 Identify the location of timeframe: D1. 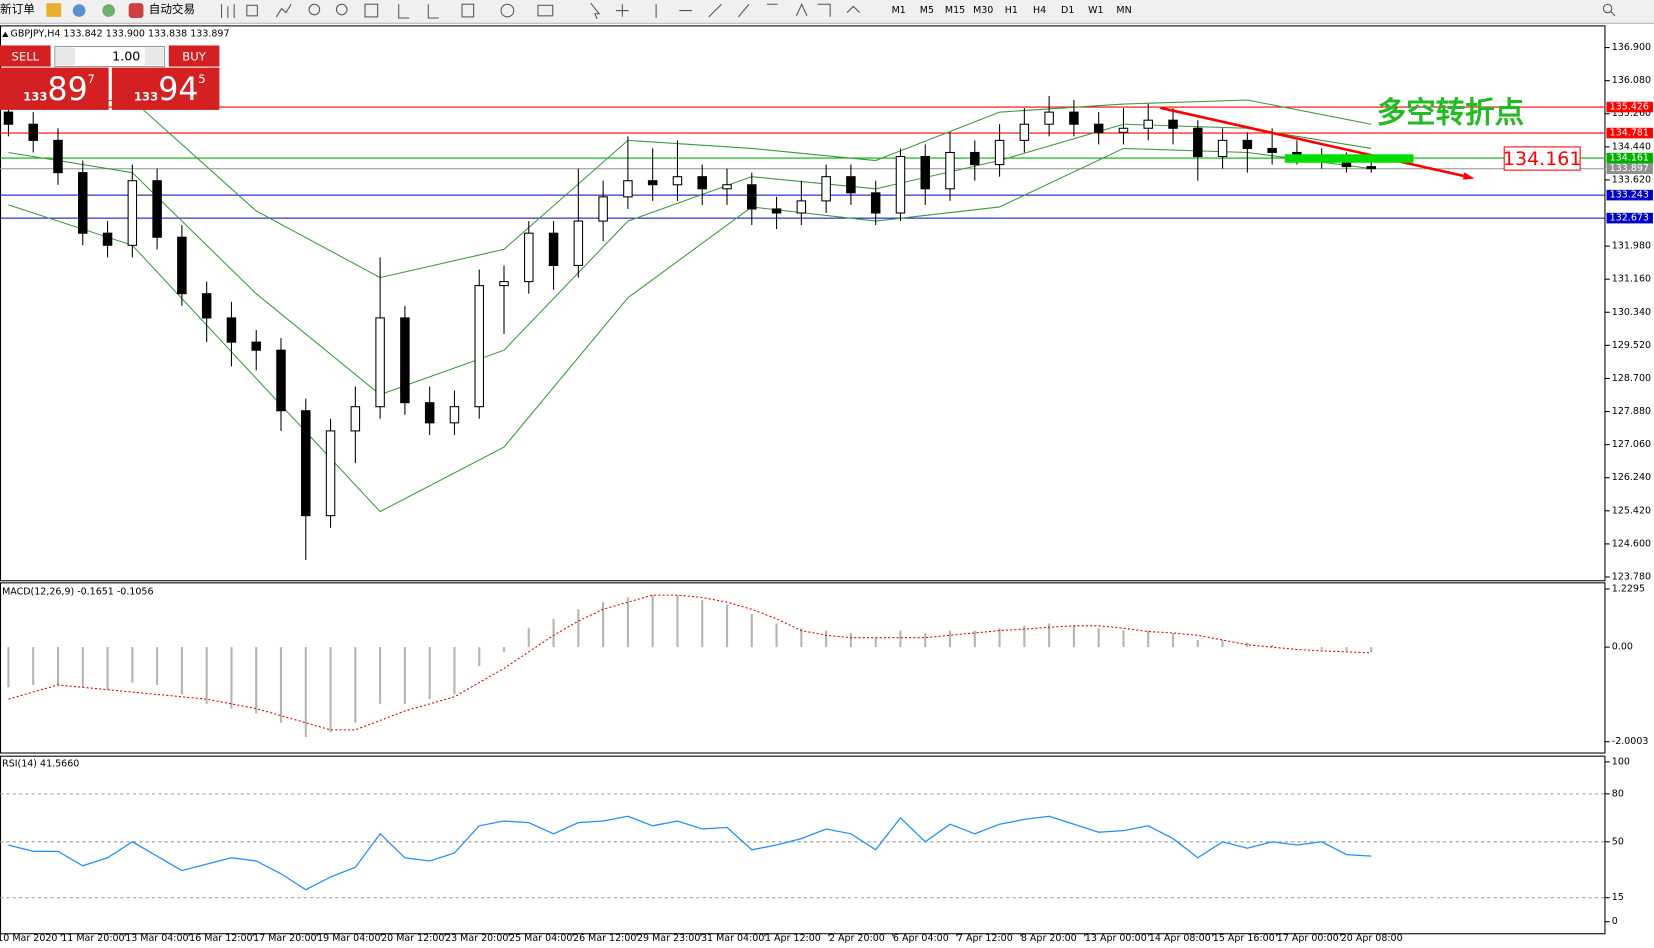
(1067, 10).